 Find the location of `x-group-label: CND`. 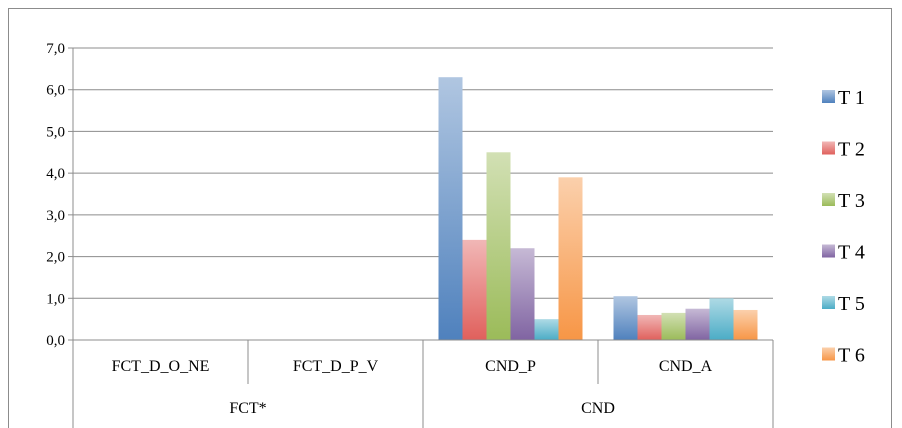

x-group-label: CND is located at coordinates (598, 408).